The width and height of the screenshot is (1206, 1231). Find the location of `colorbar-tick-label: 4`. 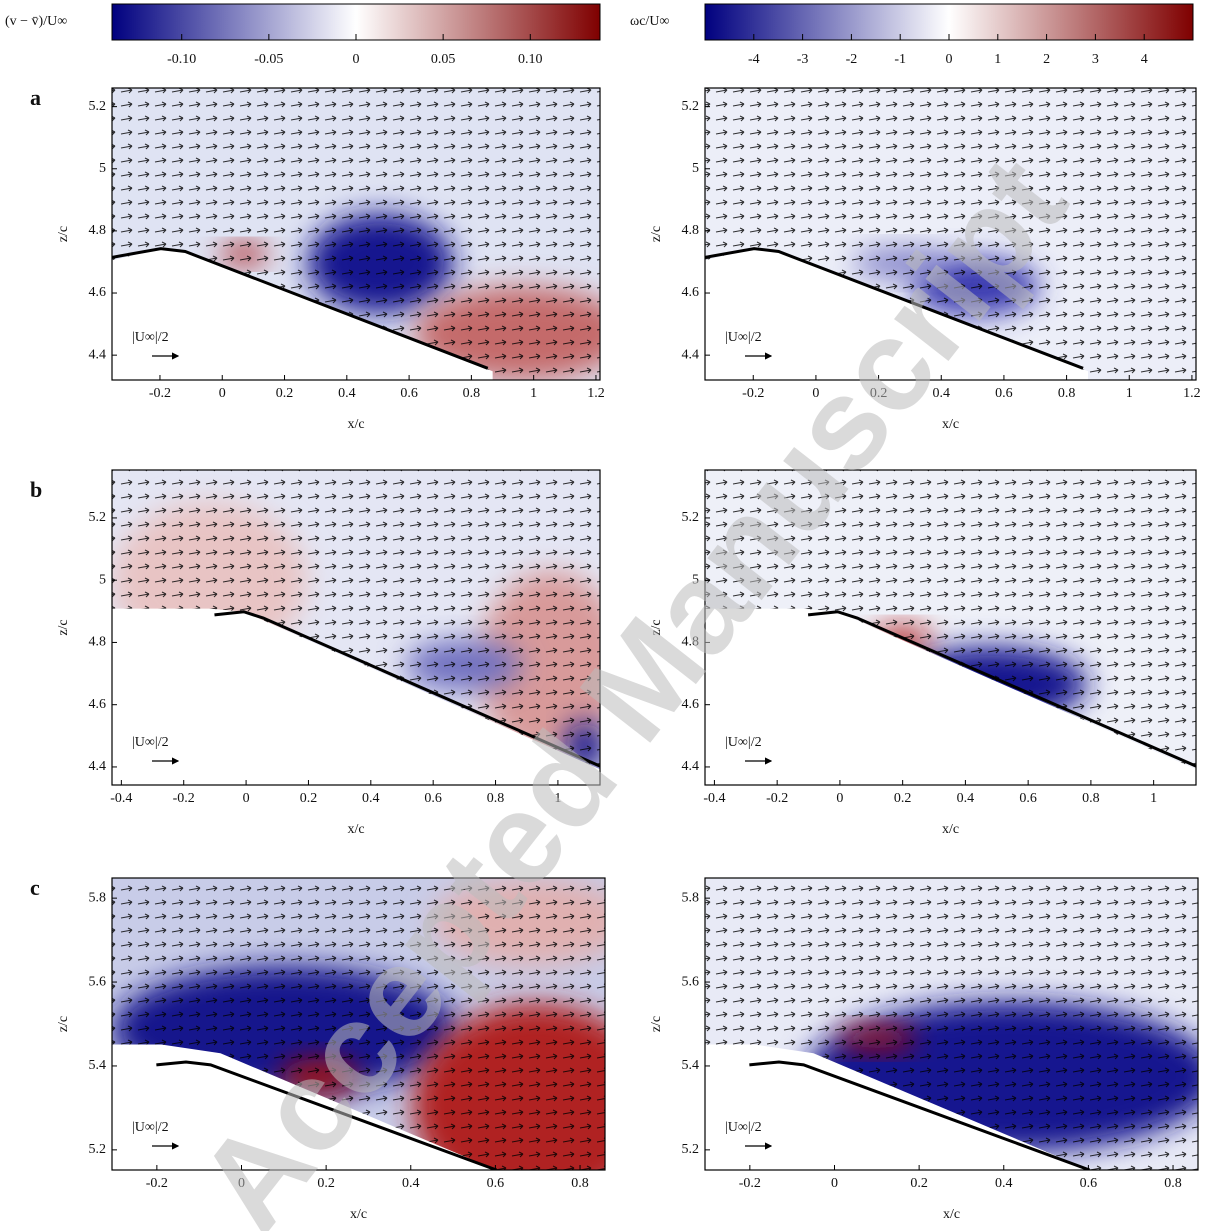

colorbar-tick-label: 4 is located at coordinates (1144, 59).